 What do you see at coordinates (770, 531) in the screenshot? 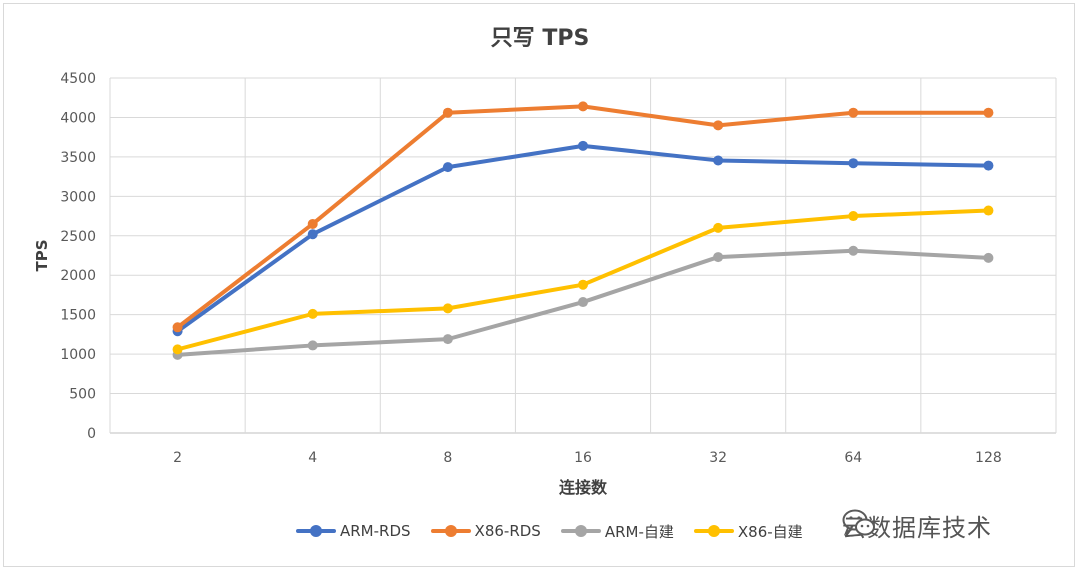
I see `legend-label: X86-自建` at bounding box center [770, 531].